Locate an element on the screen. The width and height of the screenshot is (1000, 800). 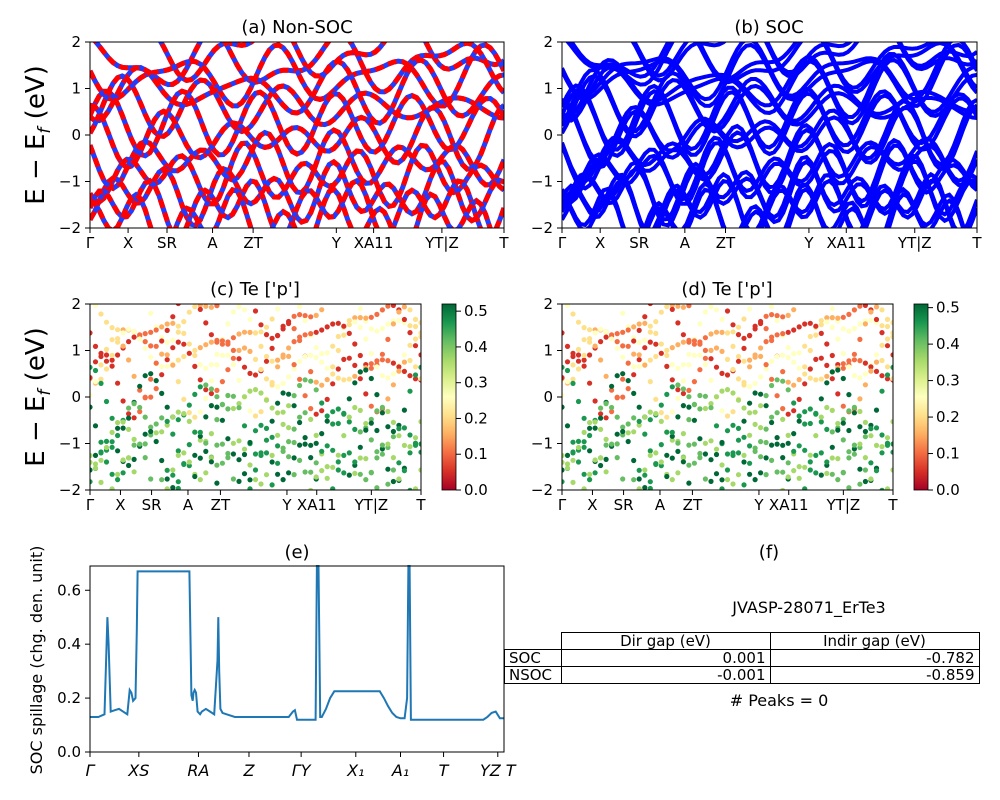
xtick-label: A₁ is located at coordinates (400, 770).